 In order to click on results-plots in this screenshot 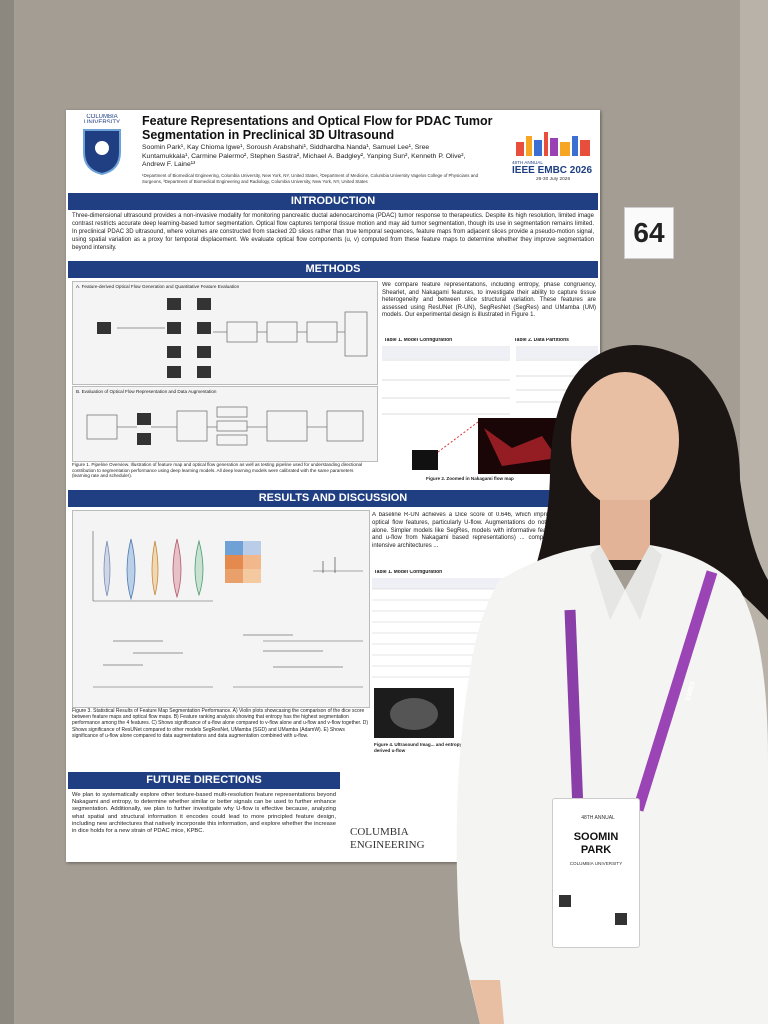, I will do `click(227, 609)`.